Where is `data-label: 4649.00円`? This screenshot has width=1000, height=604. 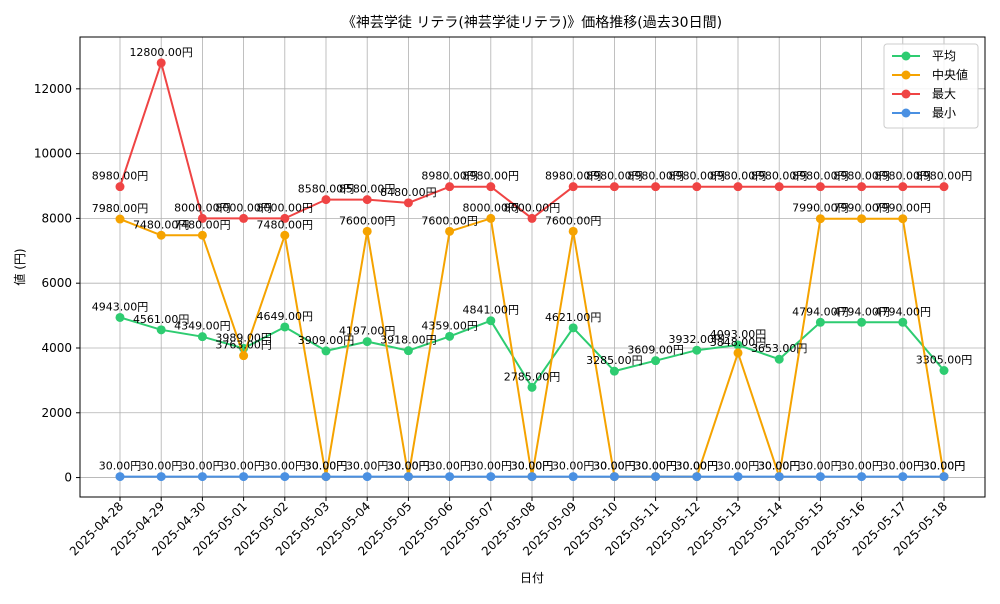
data-label: 4649.00円 is located at coordinates (285, 316).